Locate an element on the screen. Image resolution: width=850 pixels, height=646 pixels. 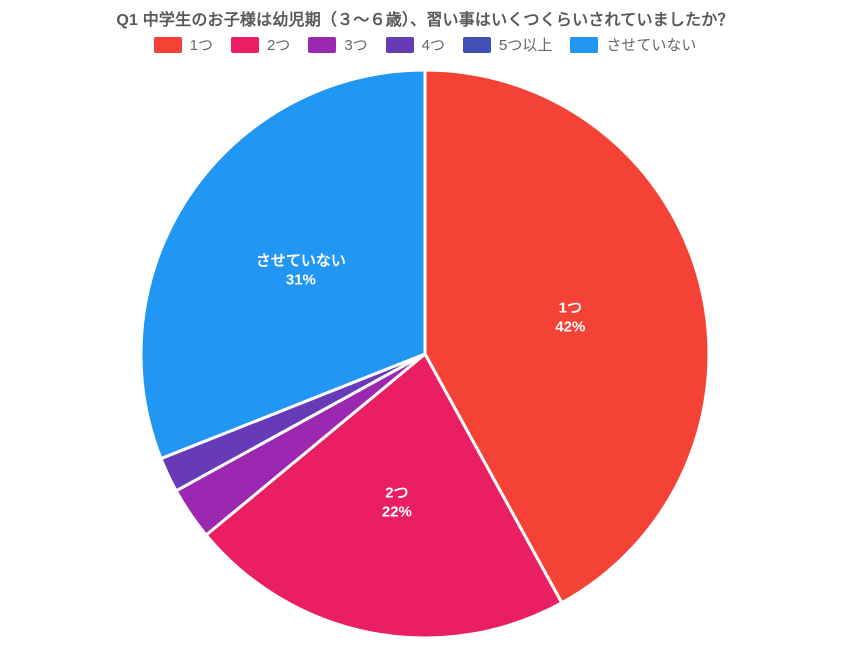
legend-item-4: 5つ以上 is located at coordinates (507, 44).